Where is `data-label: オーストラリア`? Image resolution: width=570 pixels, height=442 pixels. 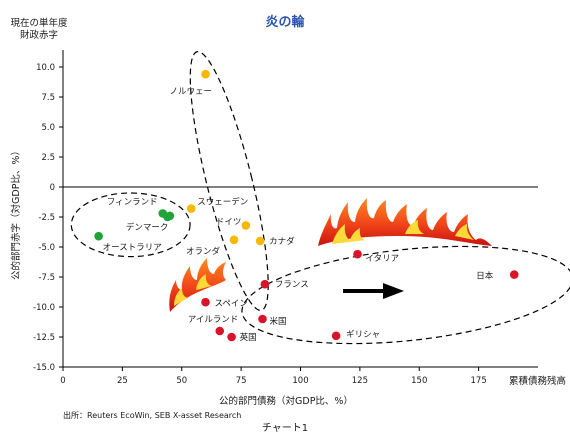 data-label: オーストラリア is located at coordinates (132, 248).